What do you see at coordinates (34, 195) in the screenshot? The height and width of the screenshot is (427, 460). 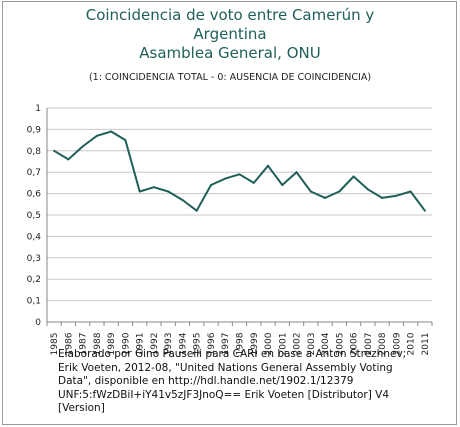 I see `y-tick-label: 0,6` at bounding box center [34, 195].